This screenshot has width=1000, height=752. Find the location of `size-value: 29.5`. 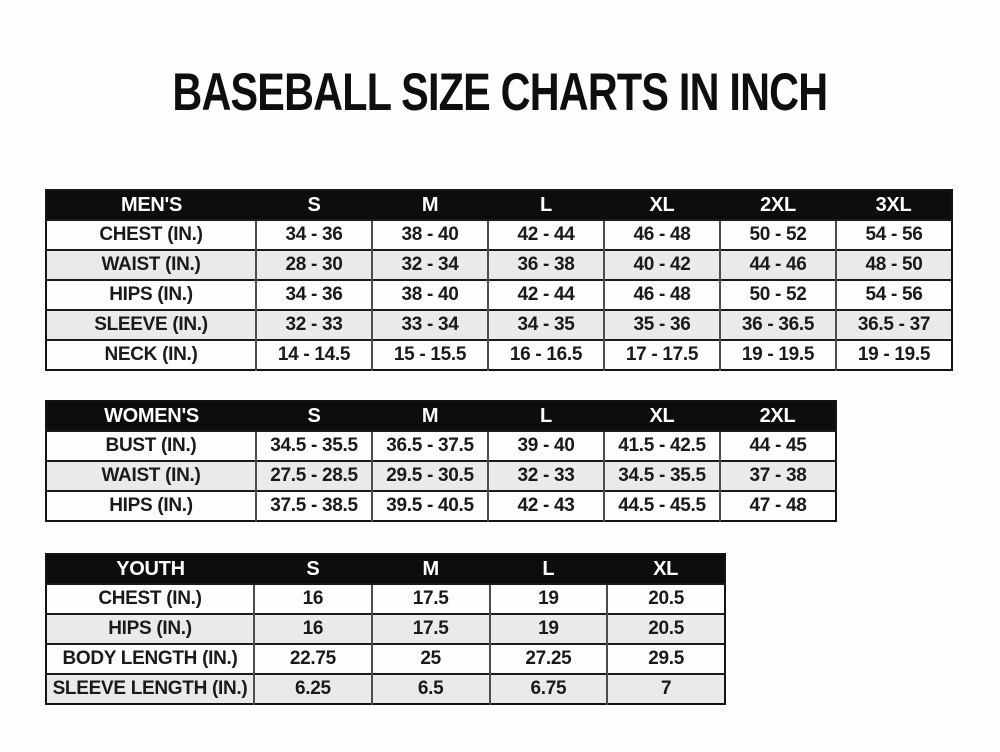

size-value: 29.5 is located at coordinates (665, 658).